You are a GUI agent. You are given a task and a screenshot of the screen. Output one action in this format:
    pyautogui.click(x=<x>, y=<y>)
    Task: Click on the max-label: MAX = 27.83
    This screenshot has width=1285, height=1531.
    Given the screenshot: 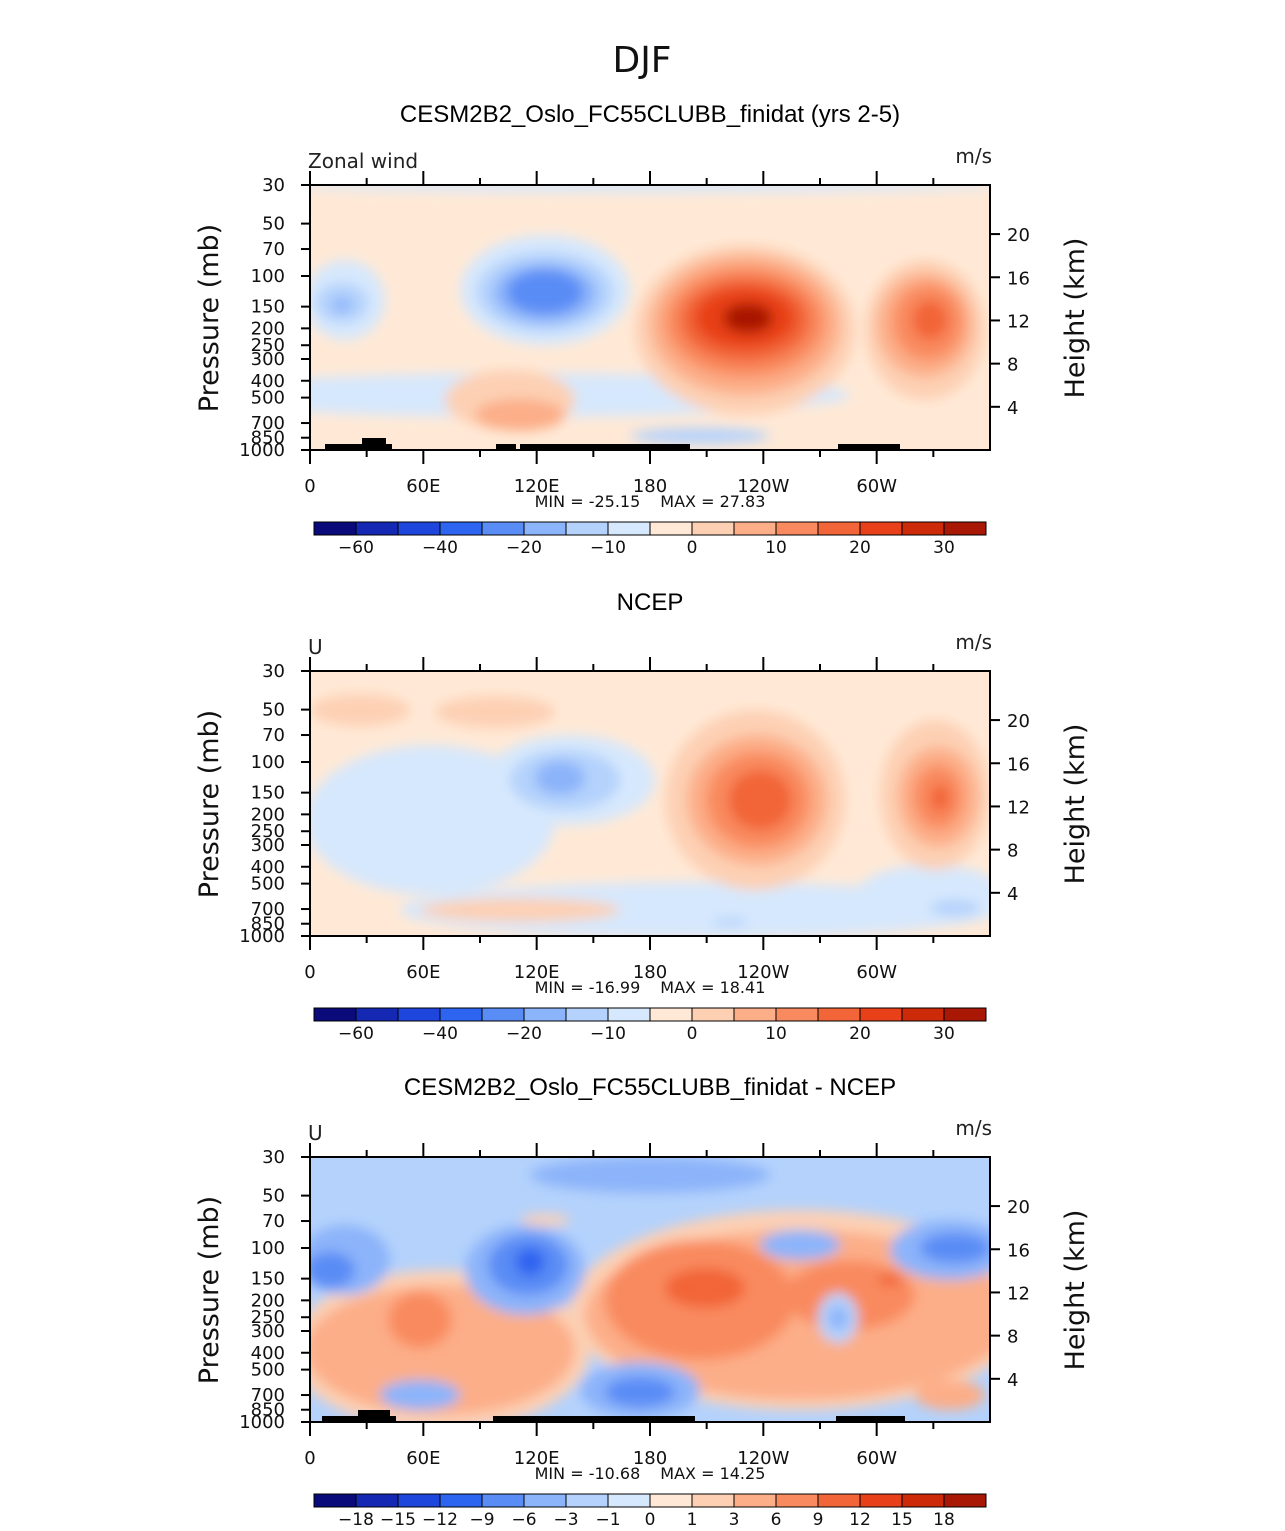 What is the action you would take?
    pyautogui.click(x=712, y=501)
    